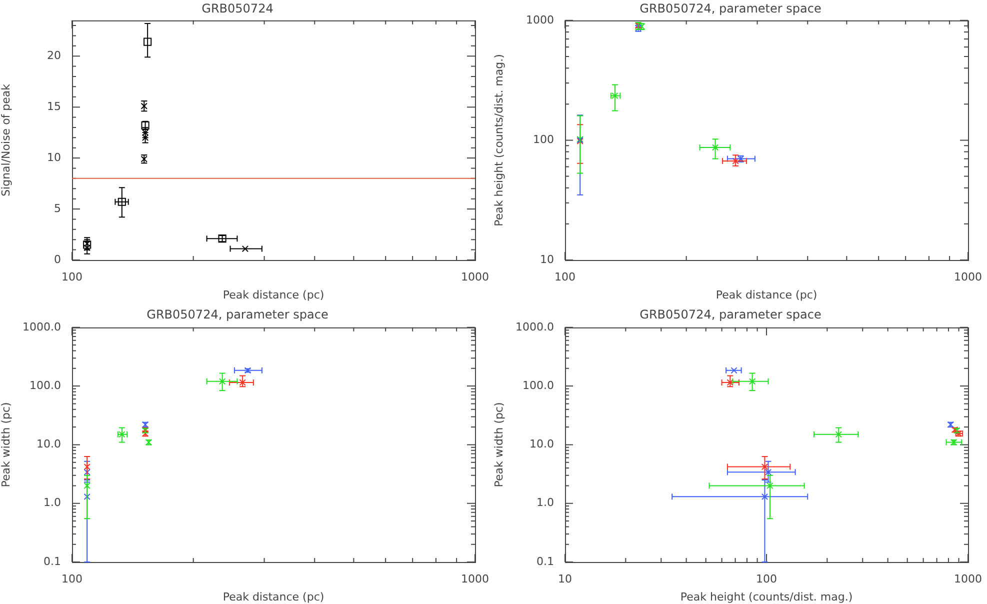  What do you see at coordinates (766, 597) in the screenshot?
I see `x-axis-title: Peak height (counts/dist. mag.)` at bounding box center [766, 597].